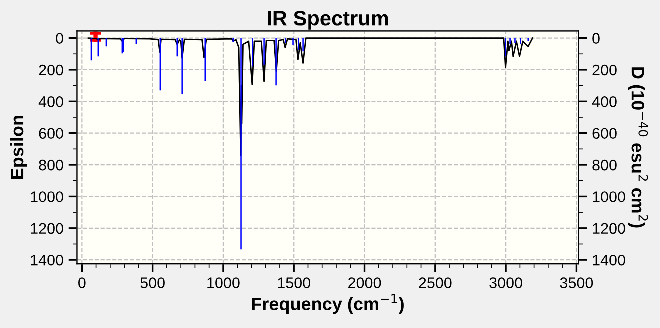  Describe the element at coordinates (328, 20) in the screenshot. I see `chart-title: IR Spectrum` at that location.